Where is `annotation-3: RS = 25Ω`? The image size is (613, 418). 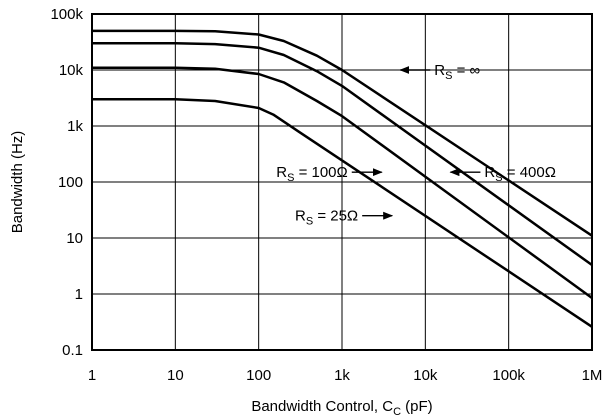 annotation-3: RS = 25Ω is located at coordinates (344, 218).